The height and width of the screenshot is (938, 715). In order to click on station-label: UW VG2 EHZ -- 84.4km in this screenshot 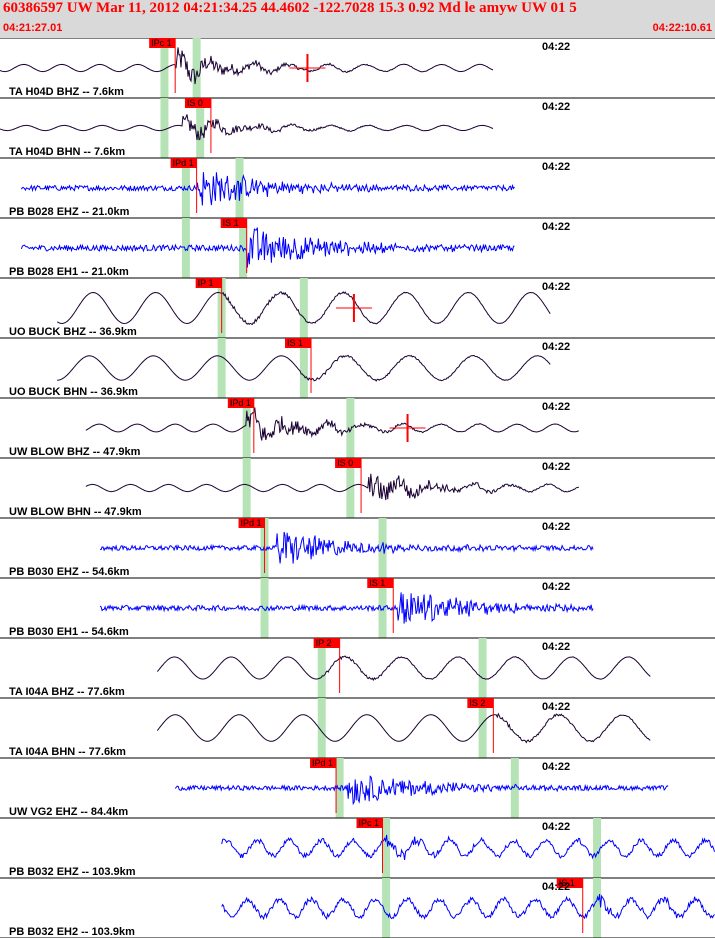, I will do `click(68, 812)`.